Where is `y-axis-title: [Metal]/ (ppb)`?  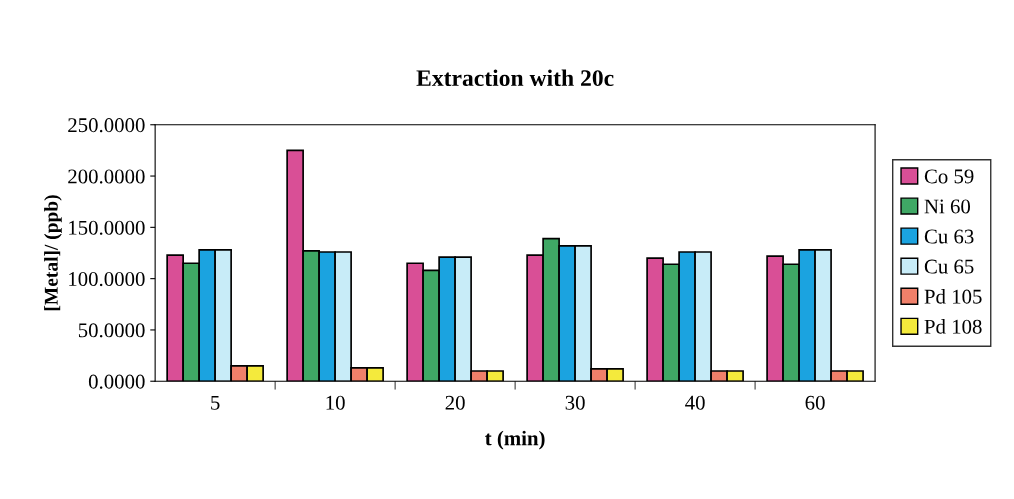
y-axis-title: [Metal]/ (ppb) is located at coordinates (53, 253).